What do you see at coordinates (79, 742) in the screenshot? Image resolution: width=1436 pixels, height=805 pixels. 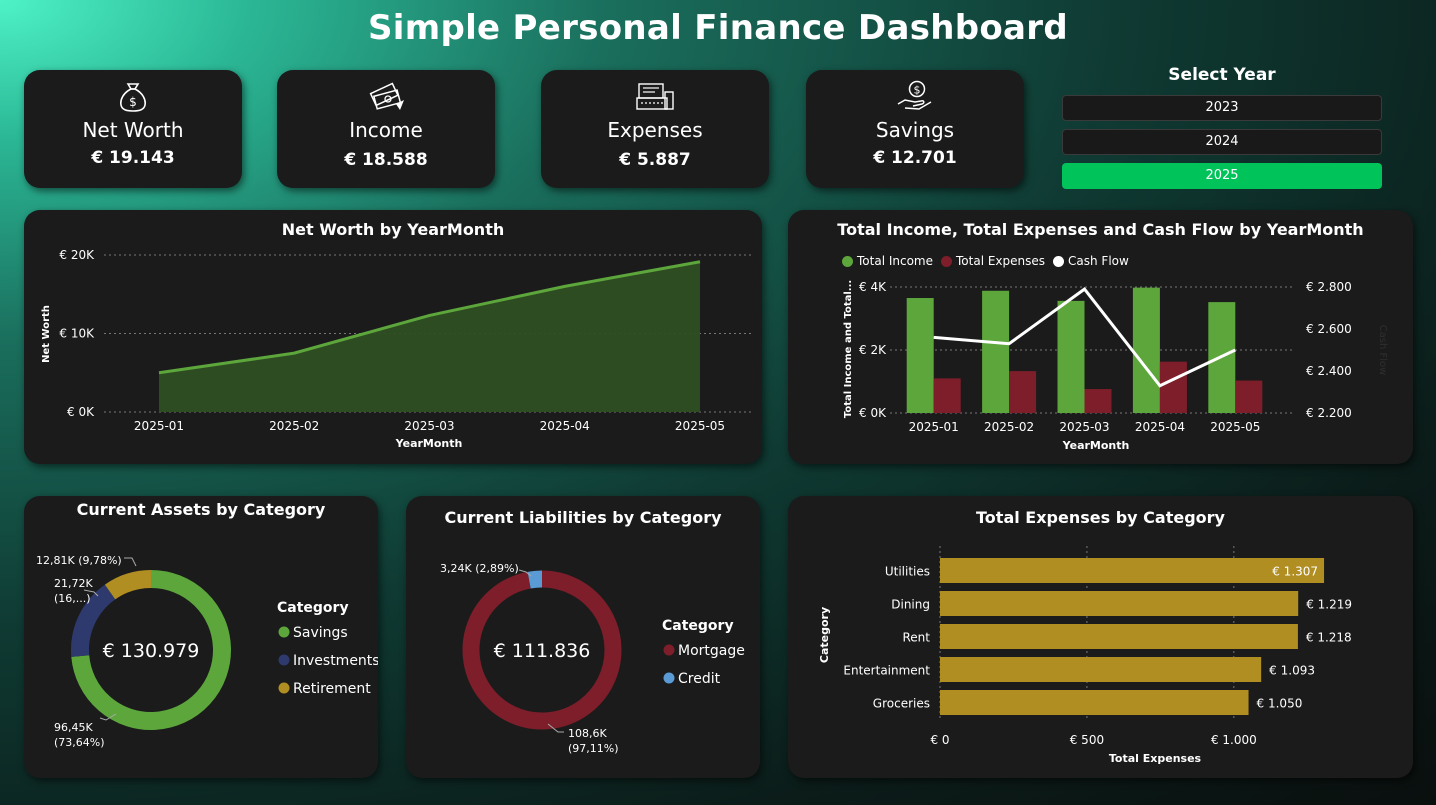 I see `data-label-pct: (73,64%)` at bounding box center [79, 742].